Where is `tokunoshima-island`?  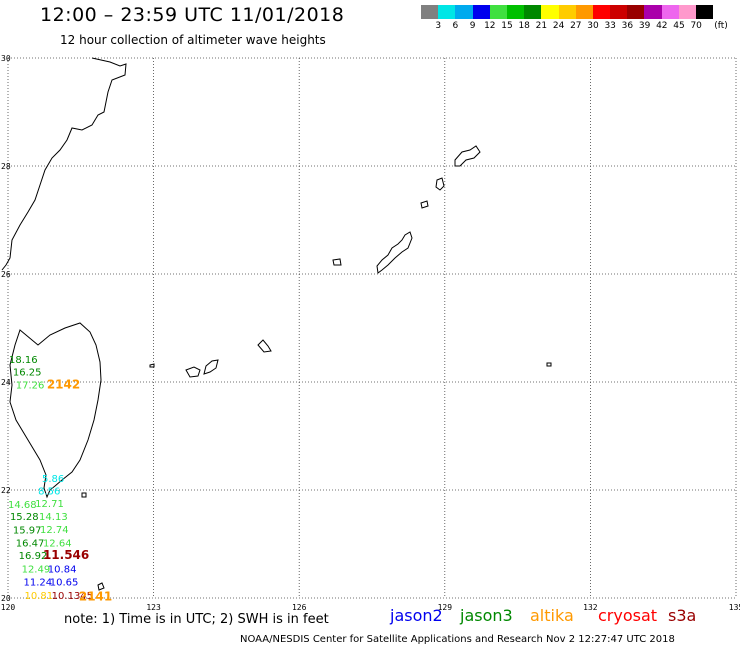 tokunoshima-island is located at coordinates (440, 184).